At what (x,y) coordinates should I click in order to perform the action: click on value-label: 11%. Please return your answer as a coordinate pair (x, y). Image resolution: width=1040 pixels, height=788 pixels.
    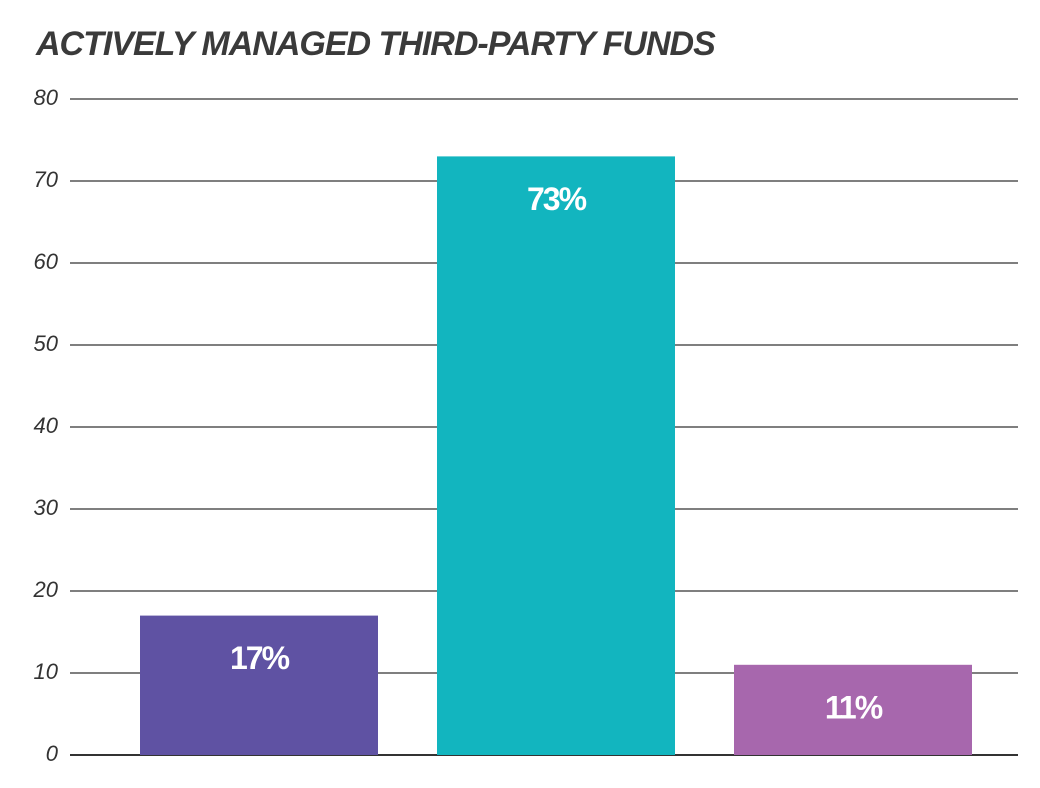
    Looking at the image, I should click on (854, 707).